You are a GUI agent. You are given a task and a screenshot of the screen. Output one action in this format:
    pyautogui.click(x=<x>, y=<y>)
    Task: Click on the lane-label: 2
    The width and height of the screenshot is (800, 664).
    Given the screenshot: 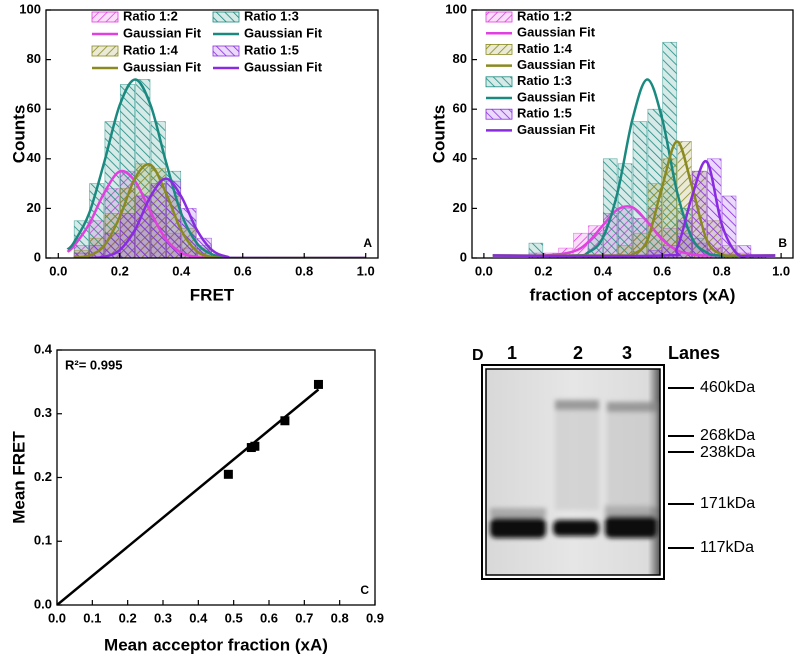 What is the action you would take?
    pyautogui.click(x=578, y=353)
    